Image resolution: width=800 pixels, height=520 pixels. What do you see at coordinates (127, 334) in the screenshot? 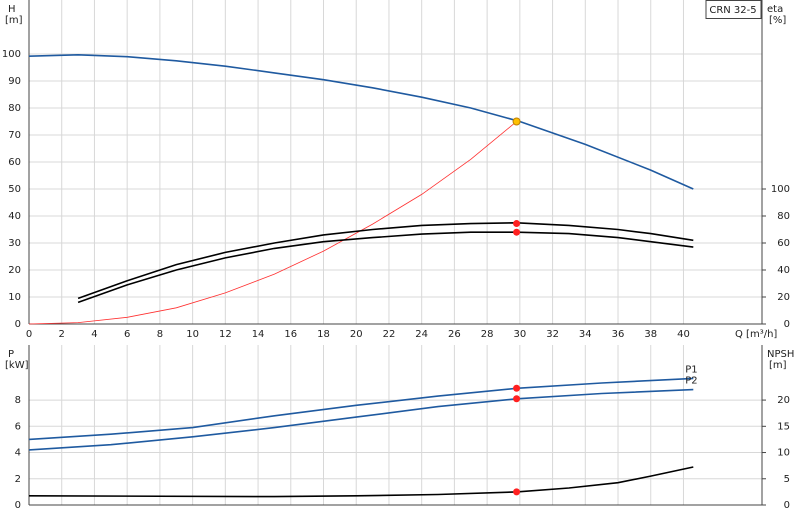
I see `x-tick-label: 6` at bounding box center [127, 334].